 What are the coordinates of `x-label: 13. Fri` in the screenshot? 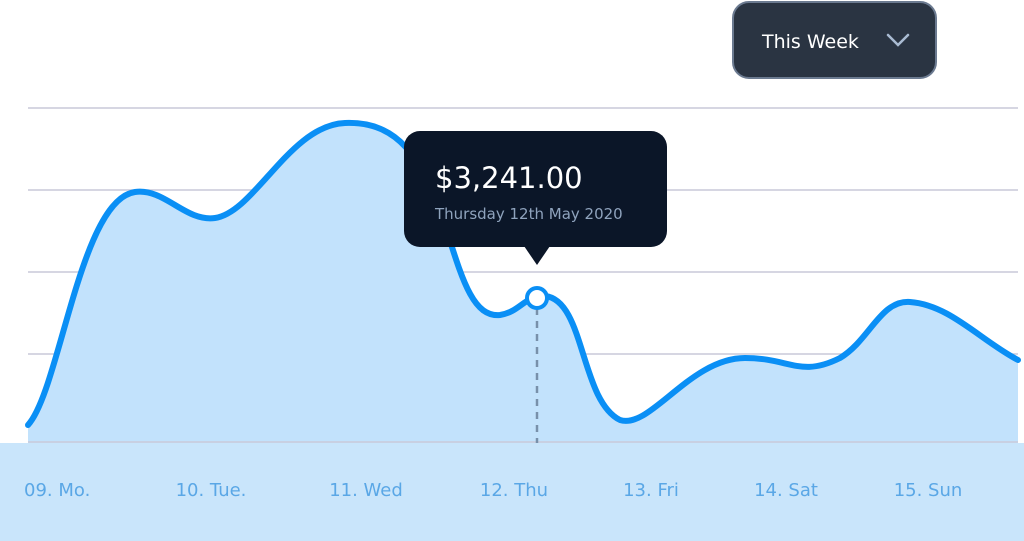 It's located at (651, 490).